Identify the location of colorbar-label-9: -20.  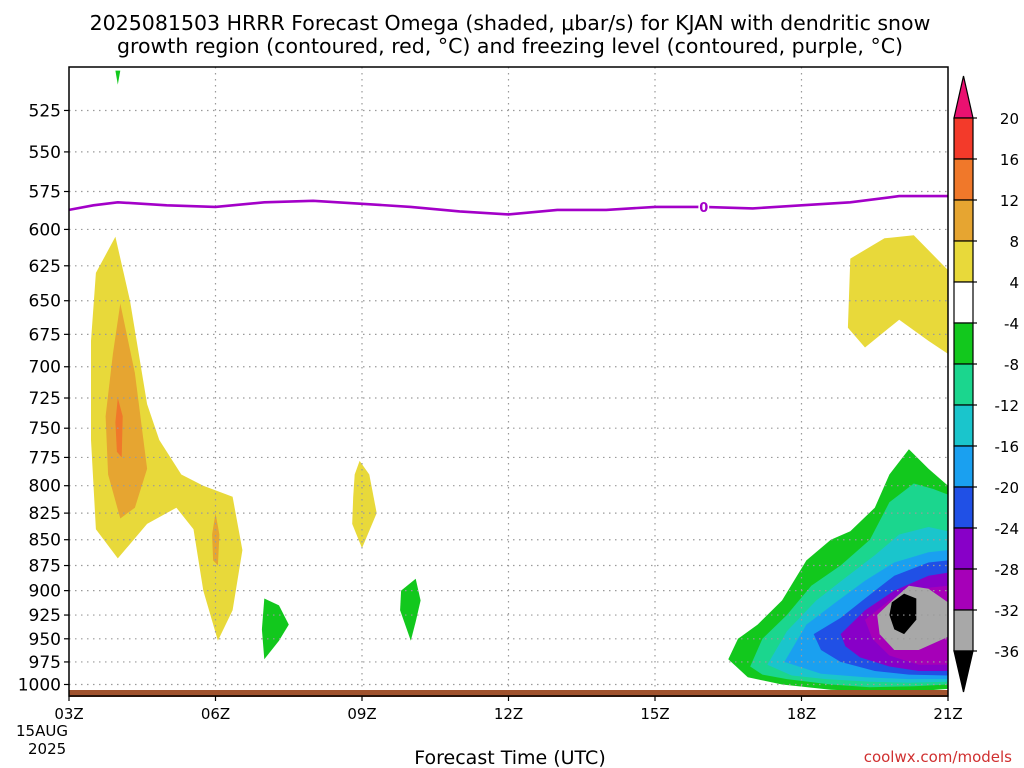
(1007, 488).